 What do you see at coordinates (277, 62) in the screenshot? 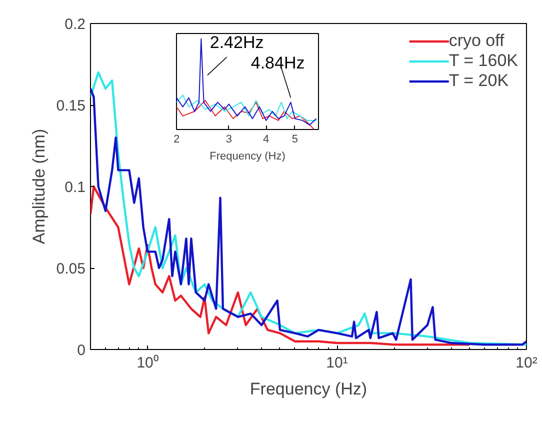
I see `annotation: 4.84Hz` at bounding box center [277, 62].